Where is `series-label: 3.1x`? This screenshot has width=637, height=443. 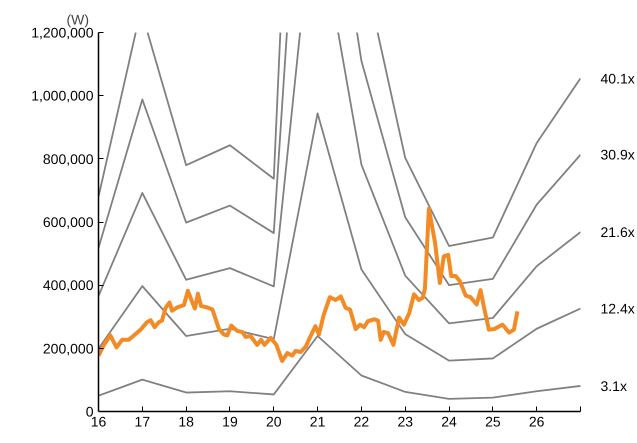
series-label: 3.1x is located at coordinates (613, 386).